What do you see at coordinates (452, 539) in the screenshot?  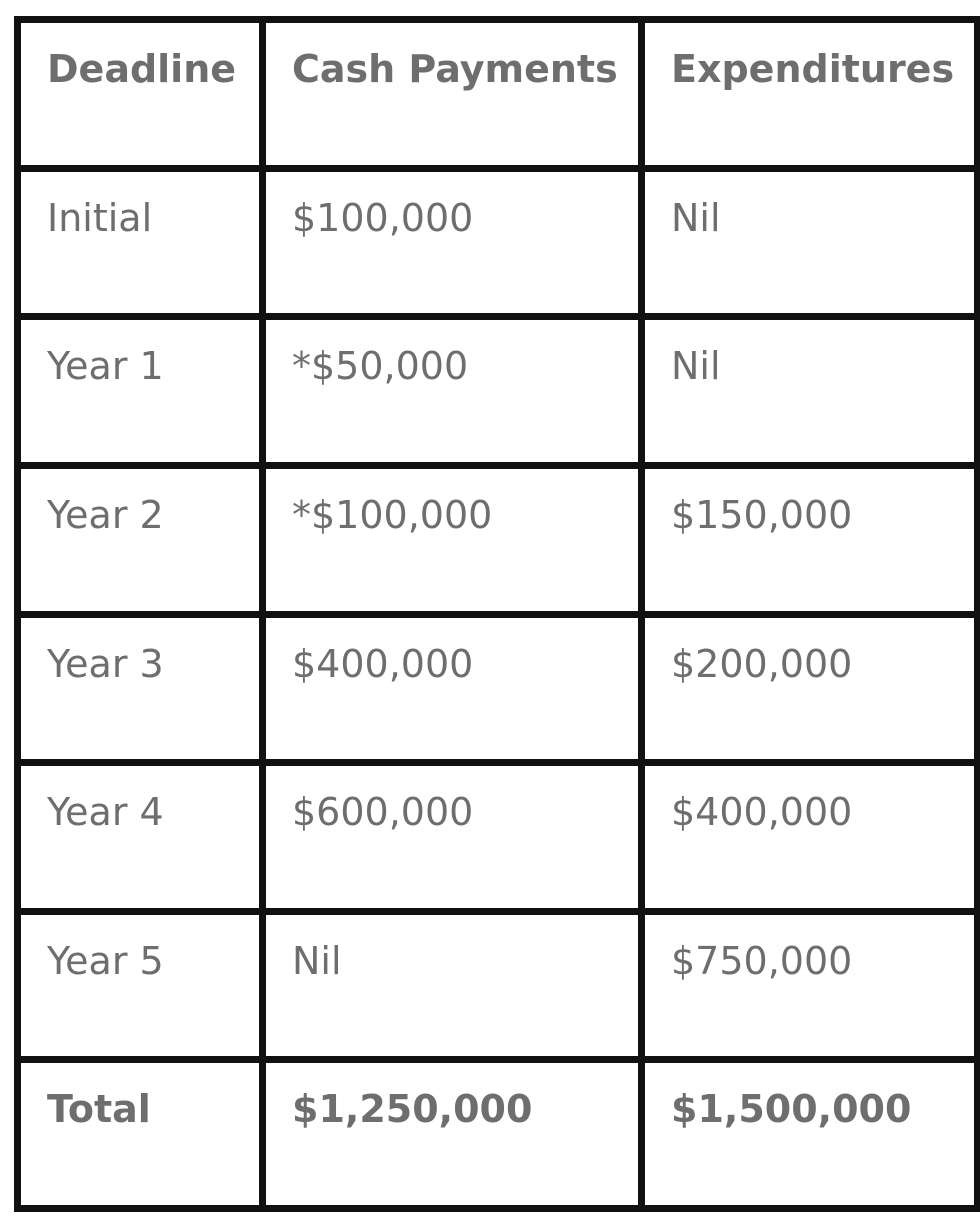 I see `cell: *$100,000` at bounding box center [452, 539].